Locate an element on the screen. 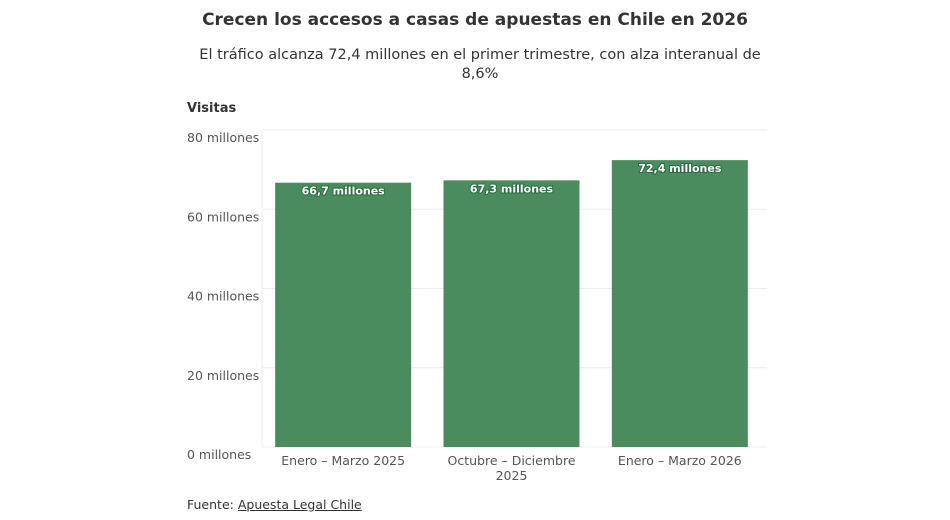 Image resolution: width=950 pixels, height=520 pixels. source-note: Fuente: Apuesta Legal Chile is located at coordinates (274, 504).